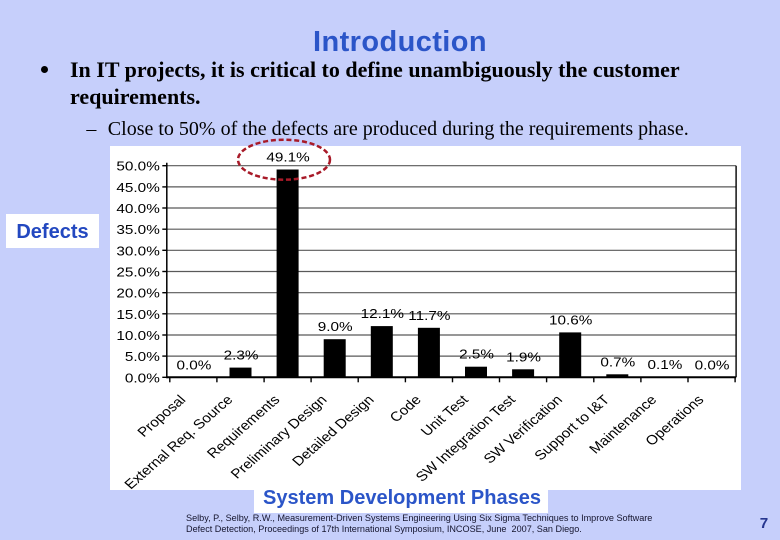  Describe the element at coordinates (138, 336) in the screenshot. I see `svg-text: 10.0%` at that location.